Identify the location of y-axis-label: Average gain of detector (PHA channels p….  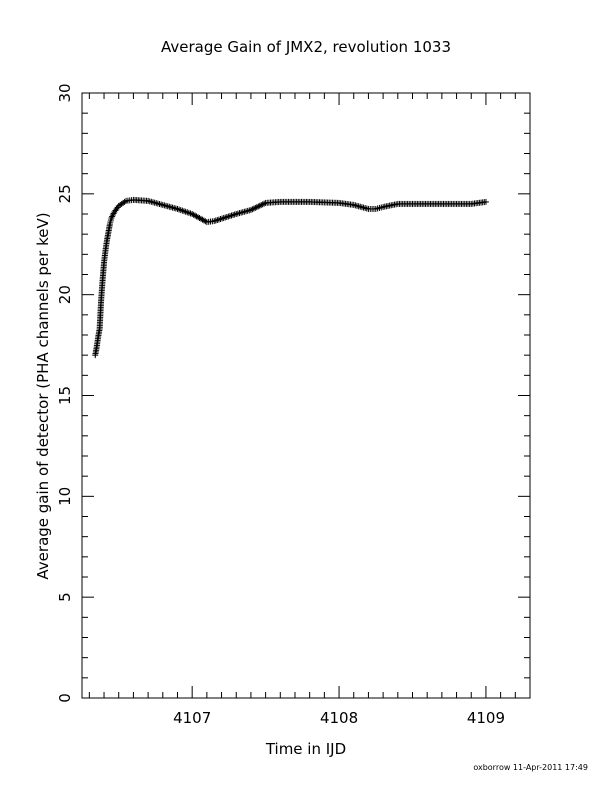
(43, 395).